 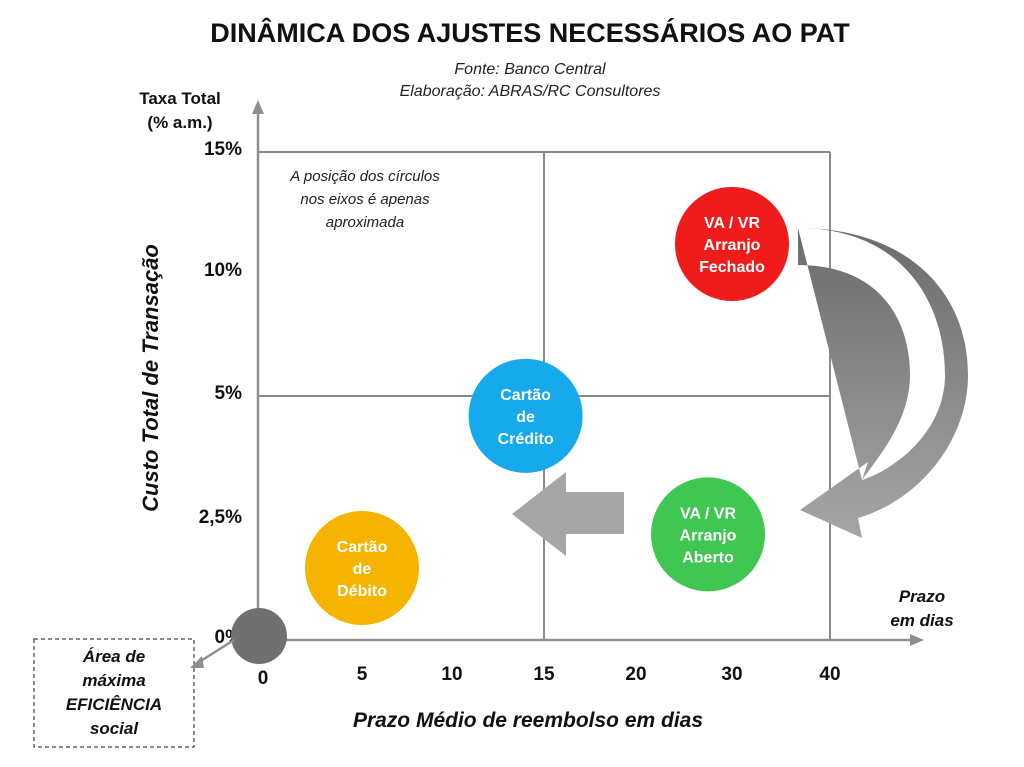 I want to click on efficiency-pointer-head, so click(x=197, y=662).